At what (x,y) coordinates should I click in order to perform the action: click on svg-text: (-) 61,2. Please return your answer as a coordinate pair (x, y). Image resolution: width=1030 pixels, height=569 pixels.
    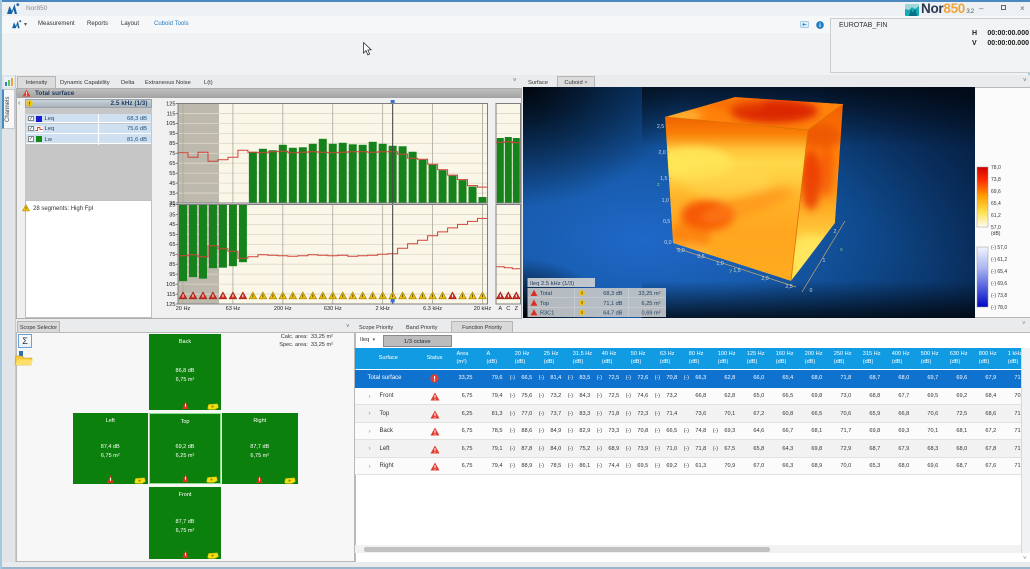
    Looking at the image, I should click on (999, 260).